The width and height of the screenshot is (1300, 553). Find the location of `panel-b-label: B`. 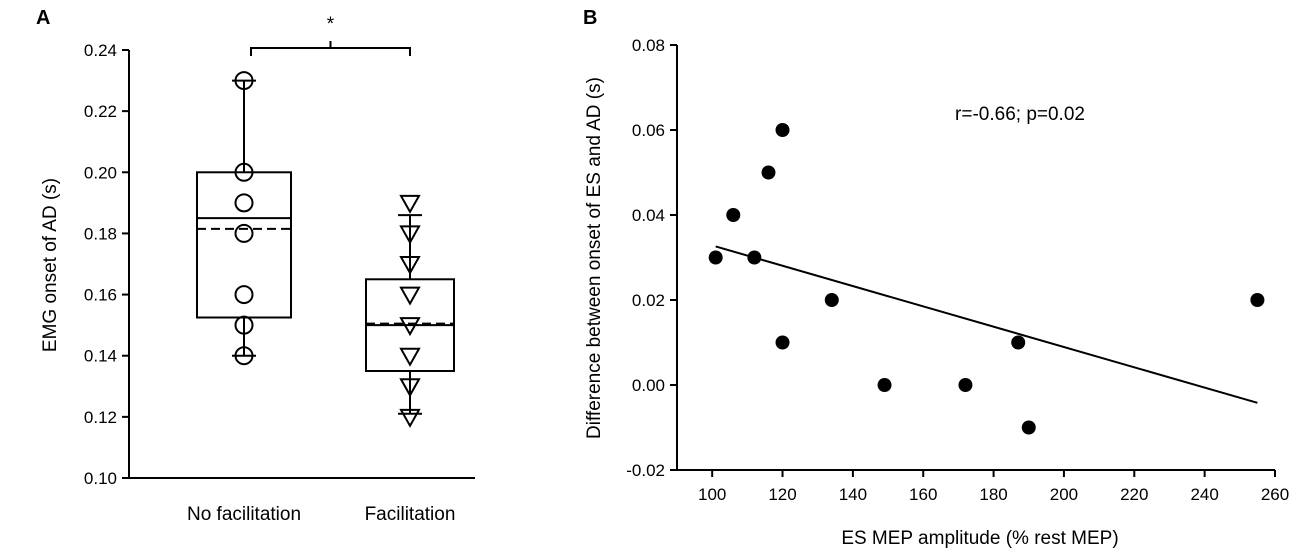

panel-b-label: B is located at coordinates (590, 18).